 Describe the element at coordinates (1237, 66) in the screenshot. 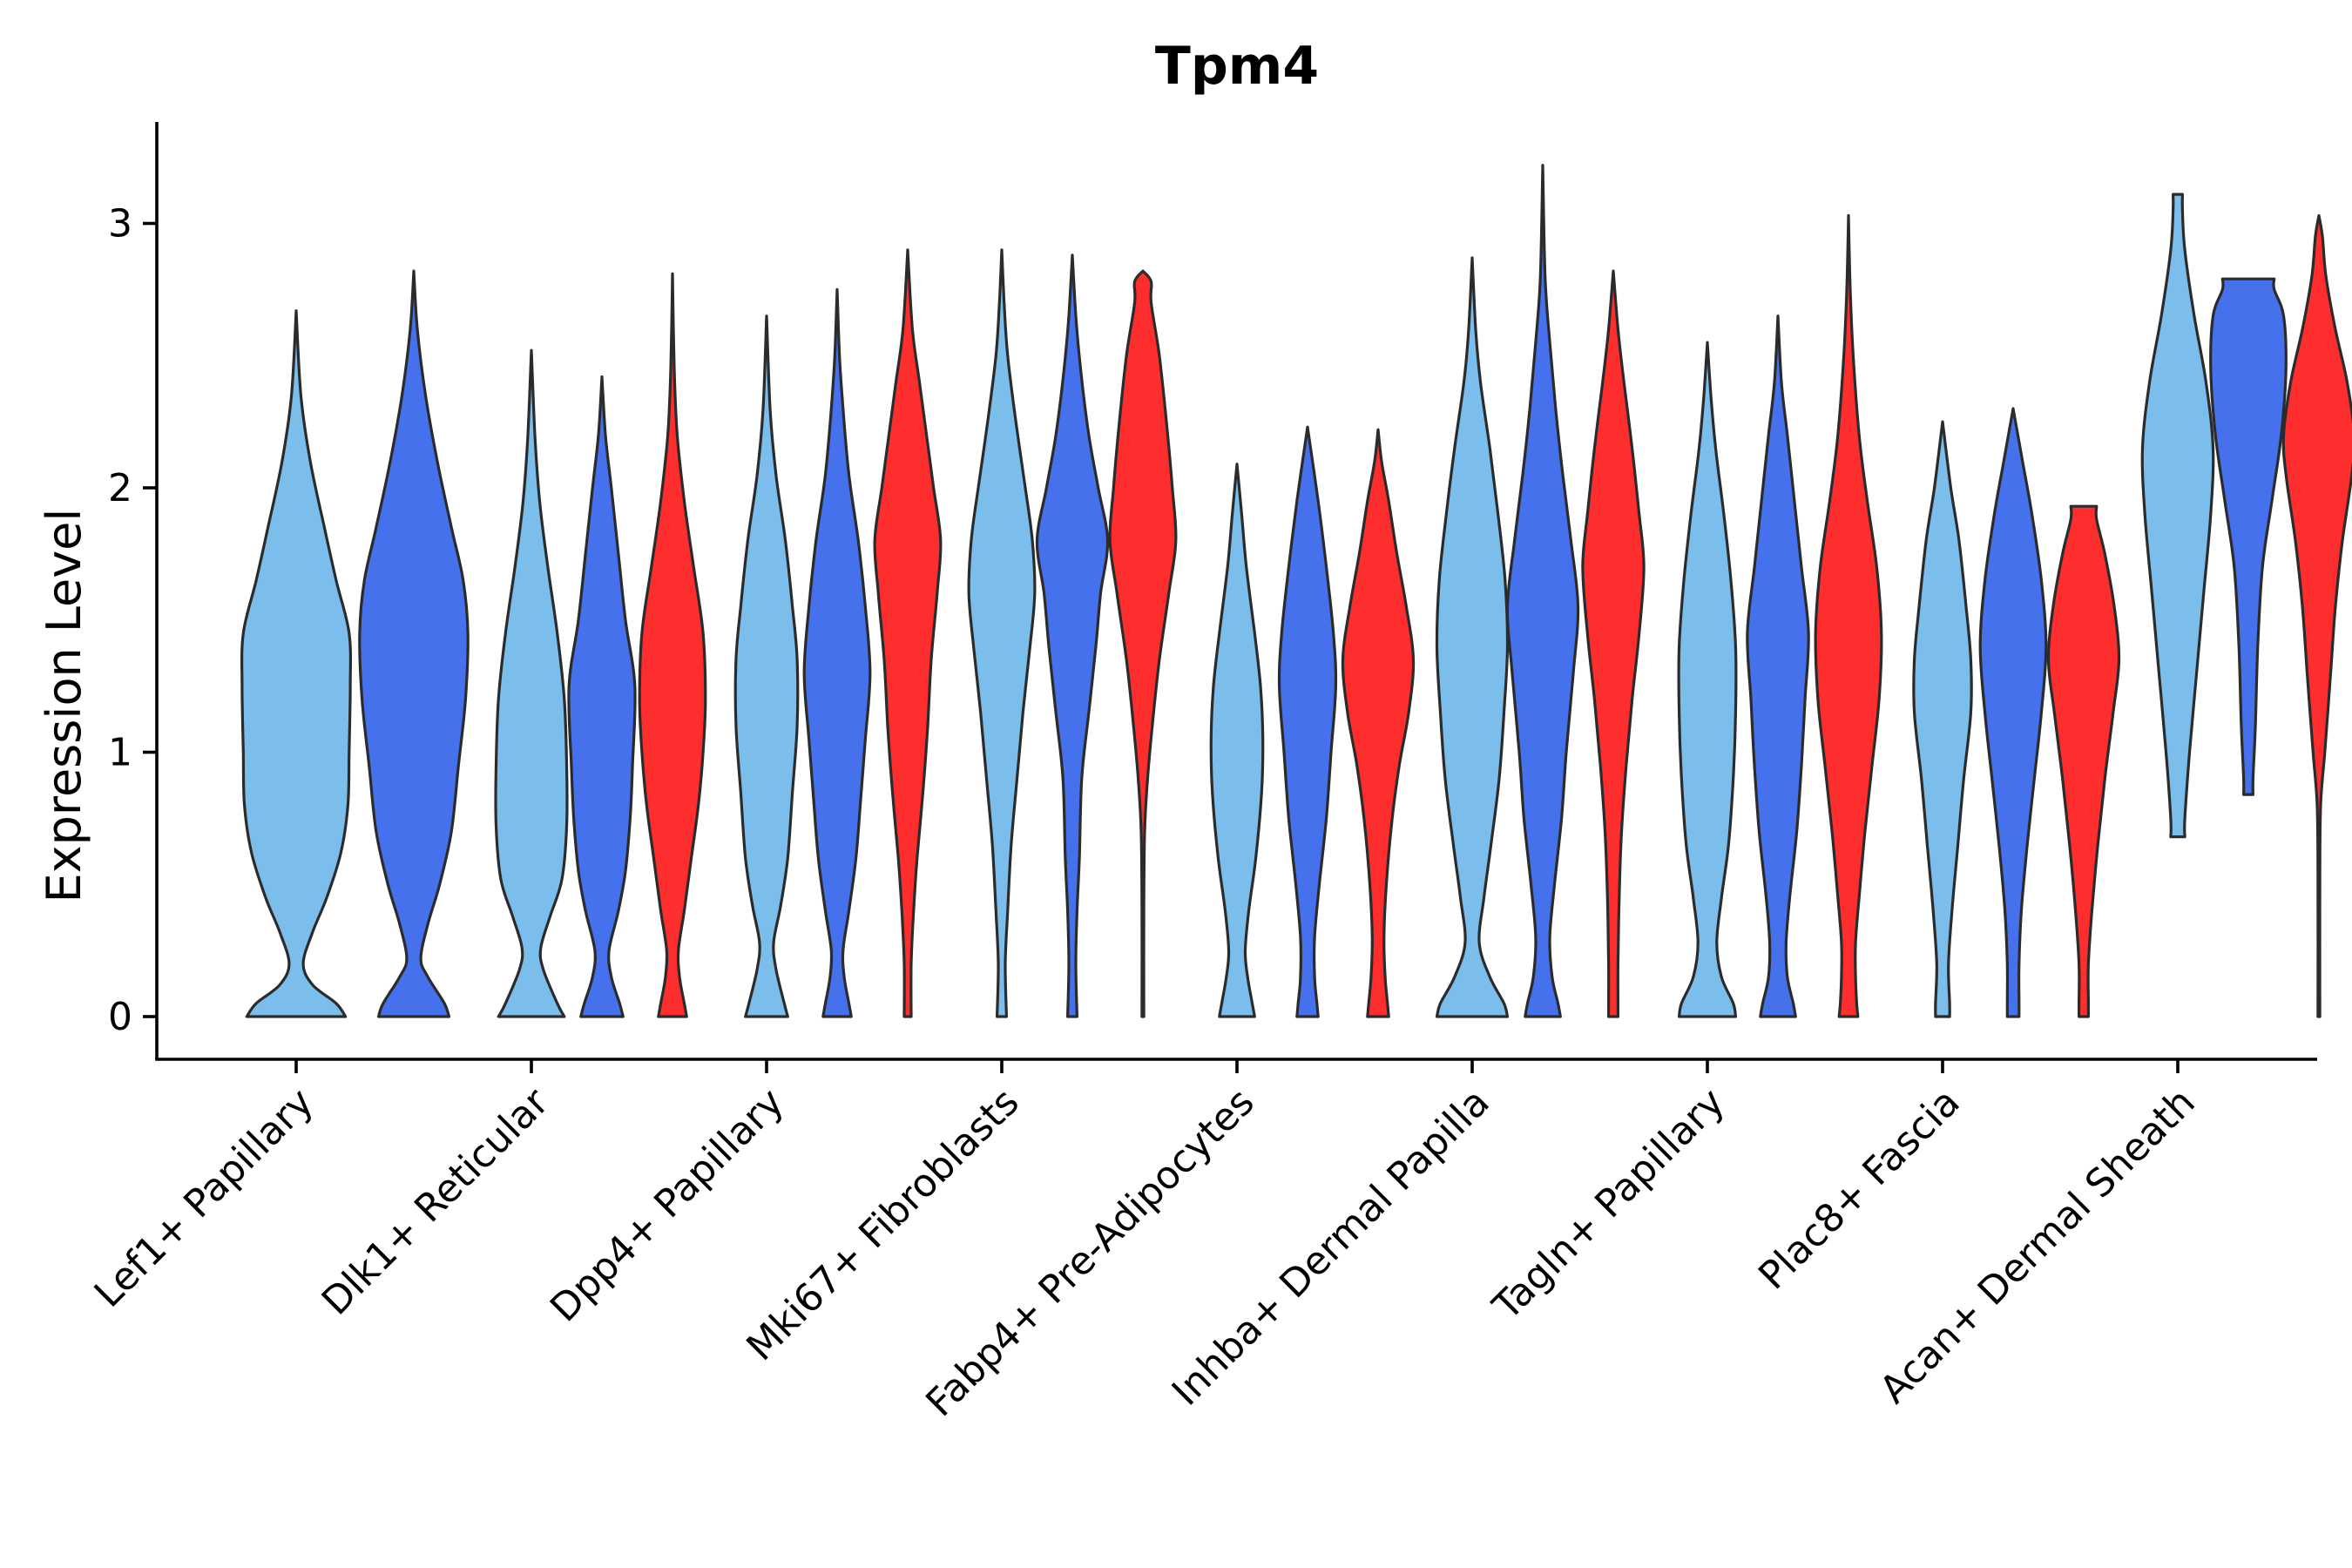

I see `chart-title: Tpm4` at that location.